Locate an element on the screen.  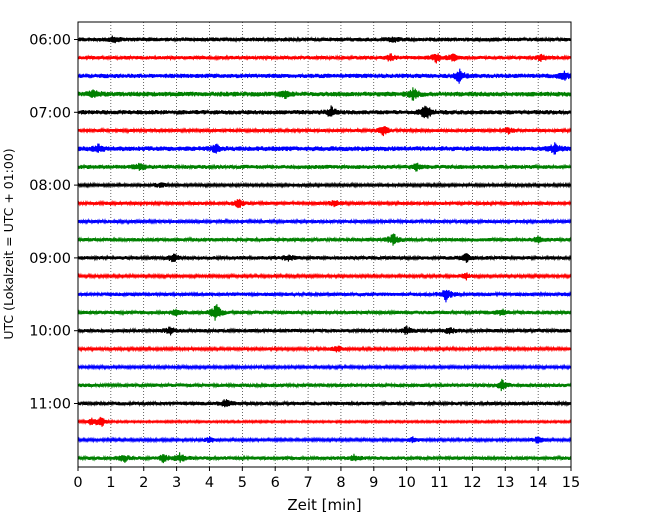
y-axis-label: UTC (Lokalzeit = UTC + 01:00) is located at coordinates (8, 243).